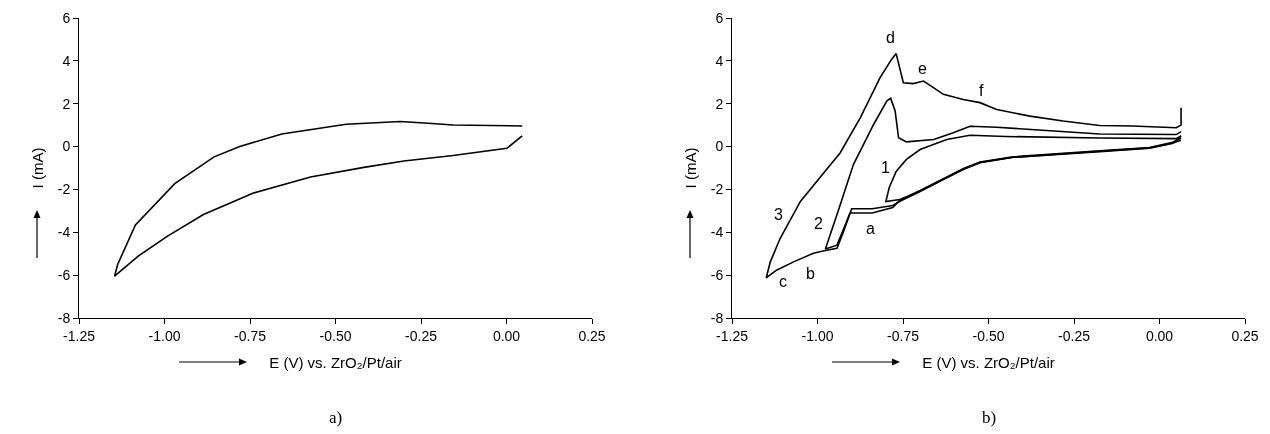 Image resolution: width=1270 pixels, height=434 pixels. I want to click on annotation: 1, so click(885, 167).